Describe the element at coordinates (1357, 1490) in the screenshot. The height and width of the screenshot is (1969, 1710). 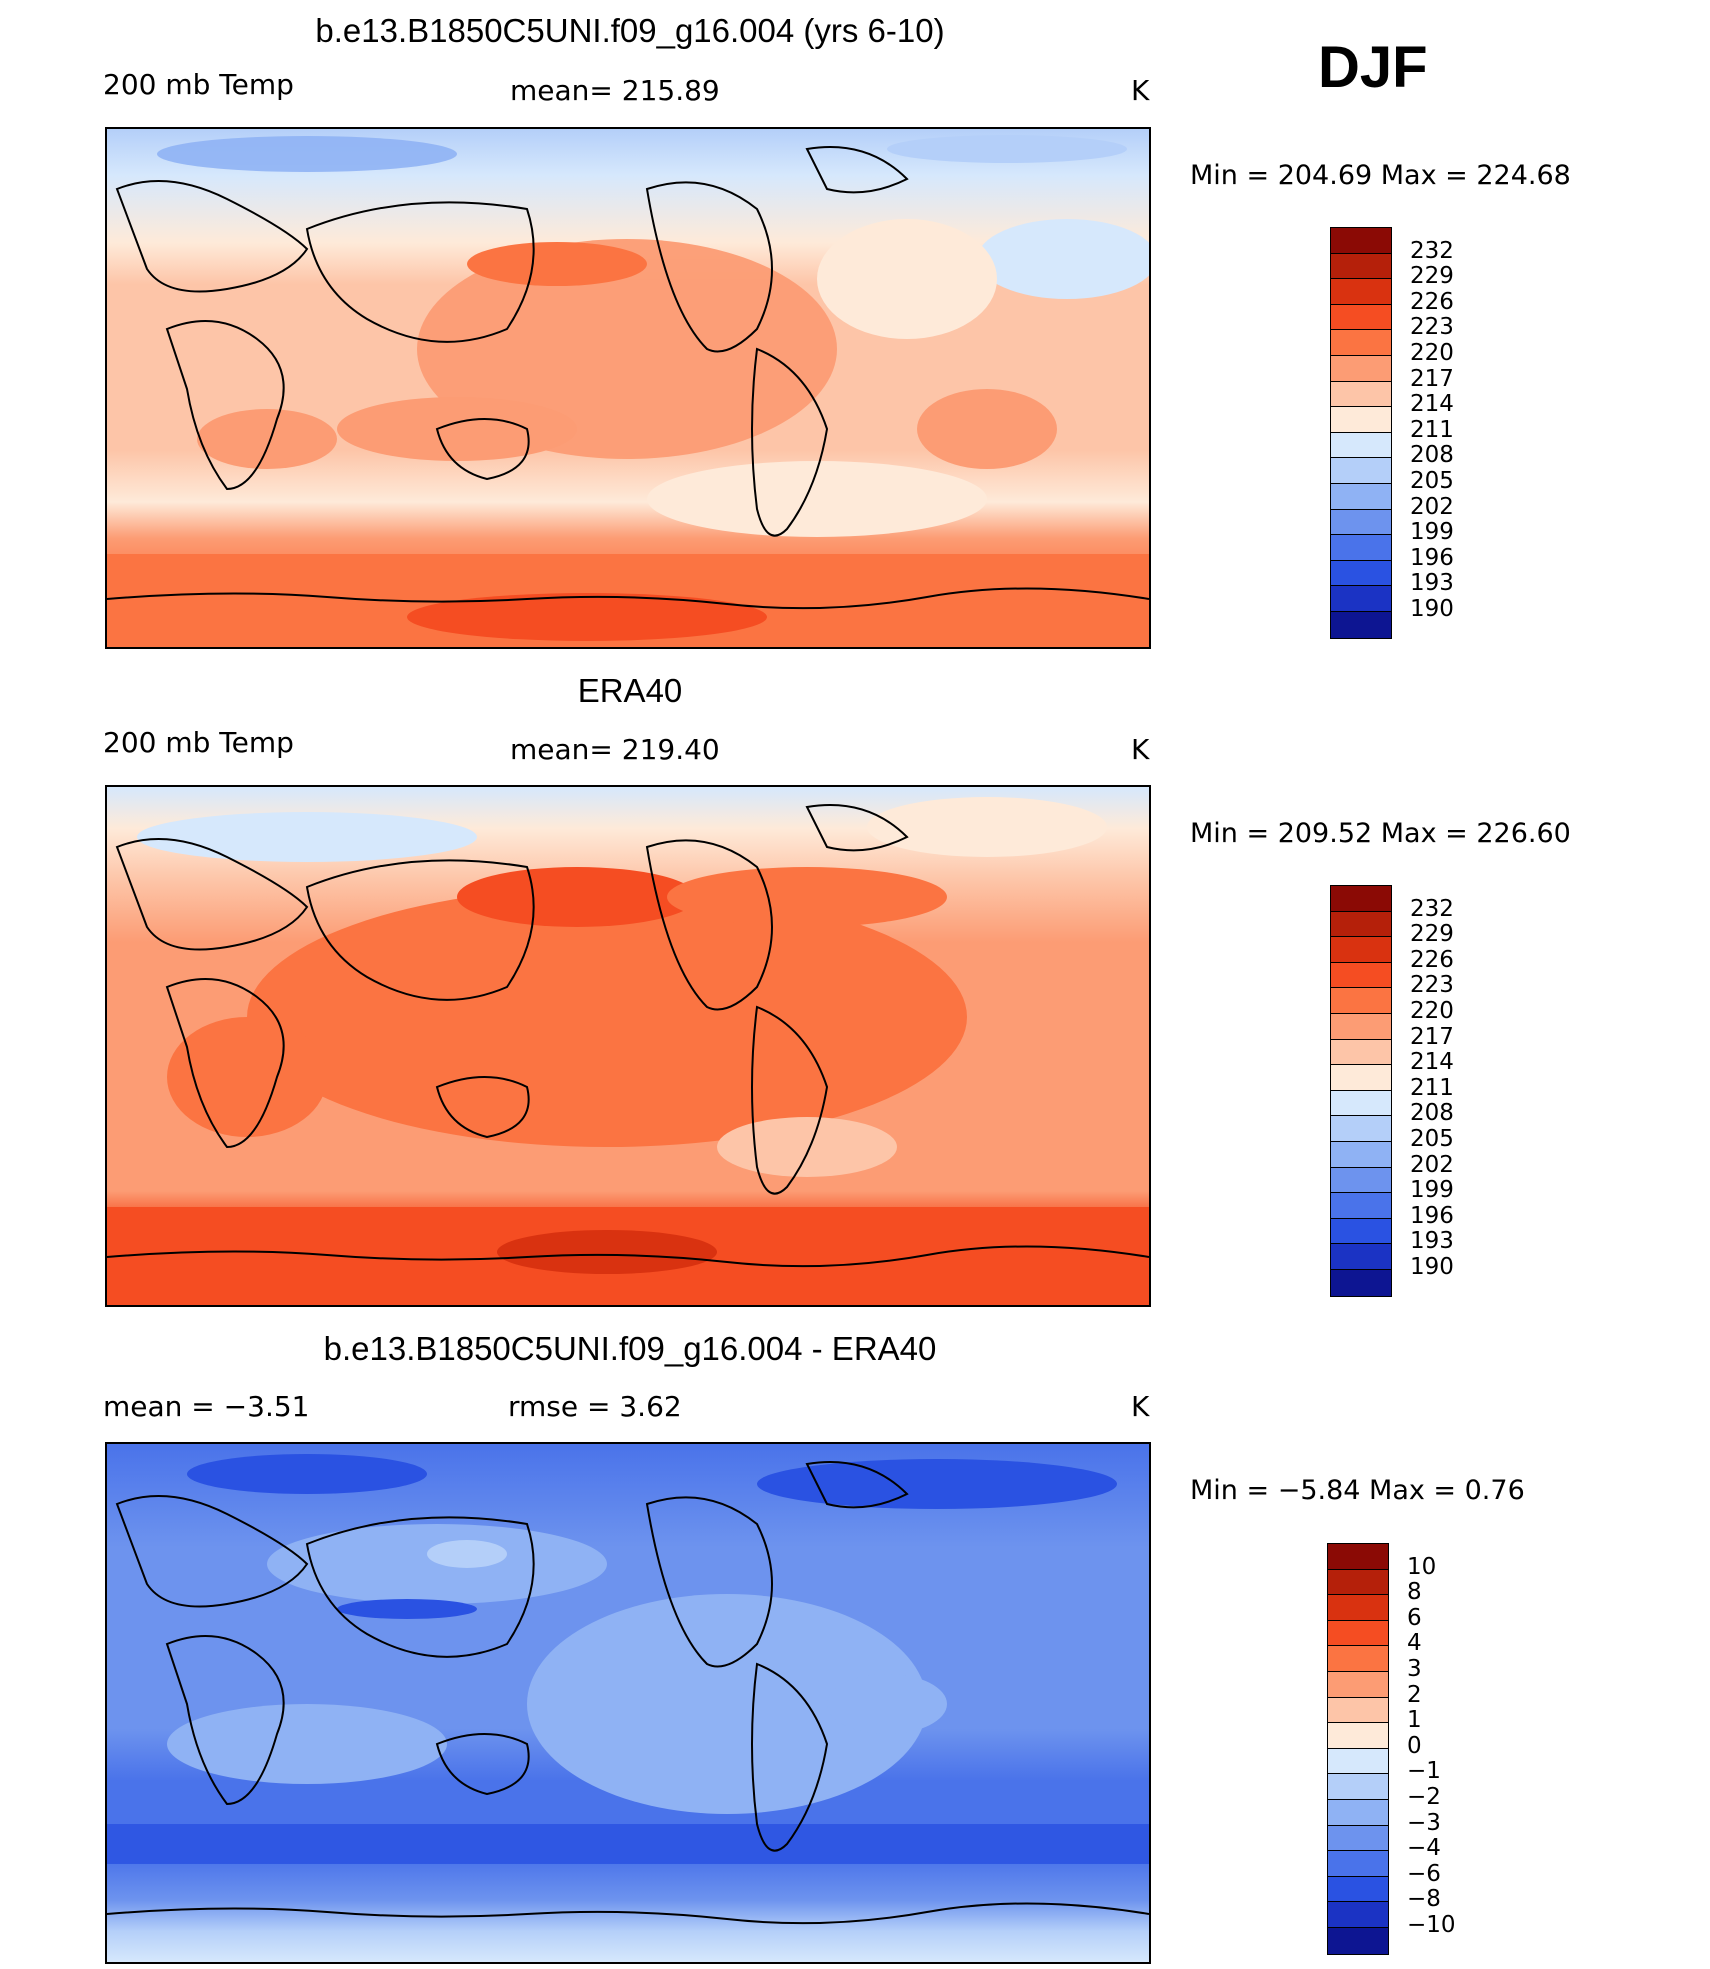
I see `panel-3-min-max: Min = −5.84 Max = 0.76` at that location.